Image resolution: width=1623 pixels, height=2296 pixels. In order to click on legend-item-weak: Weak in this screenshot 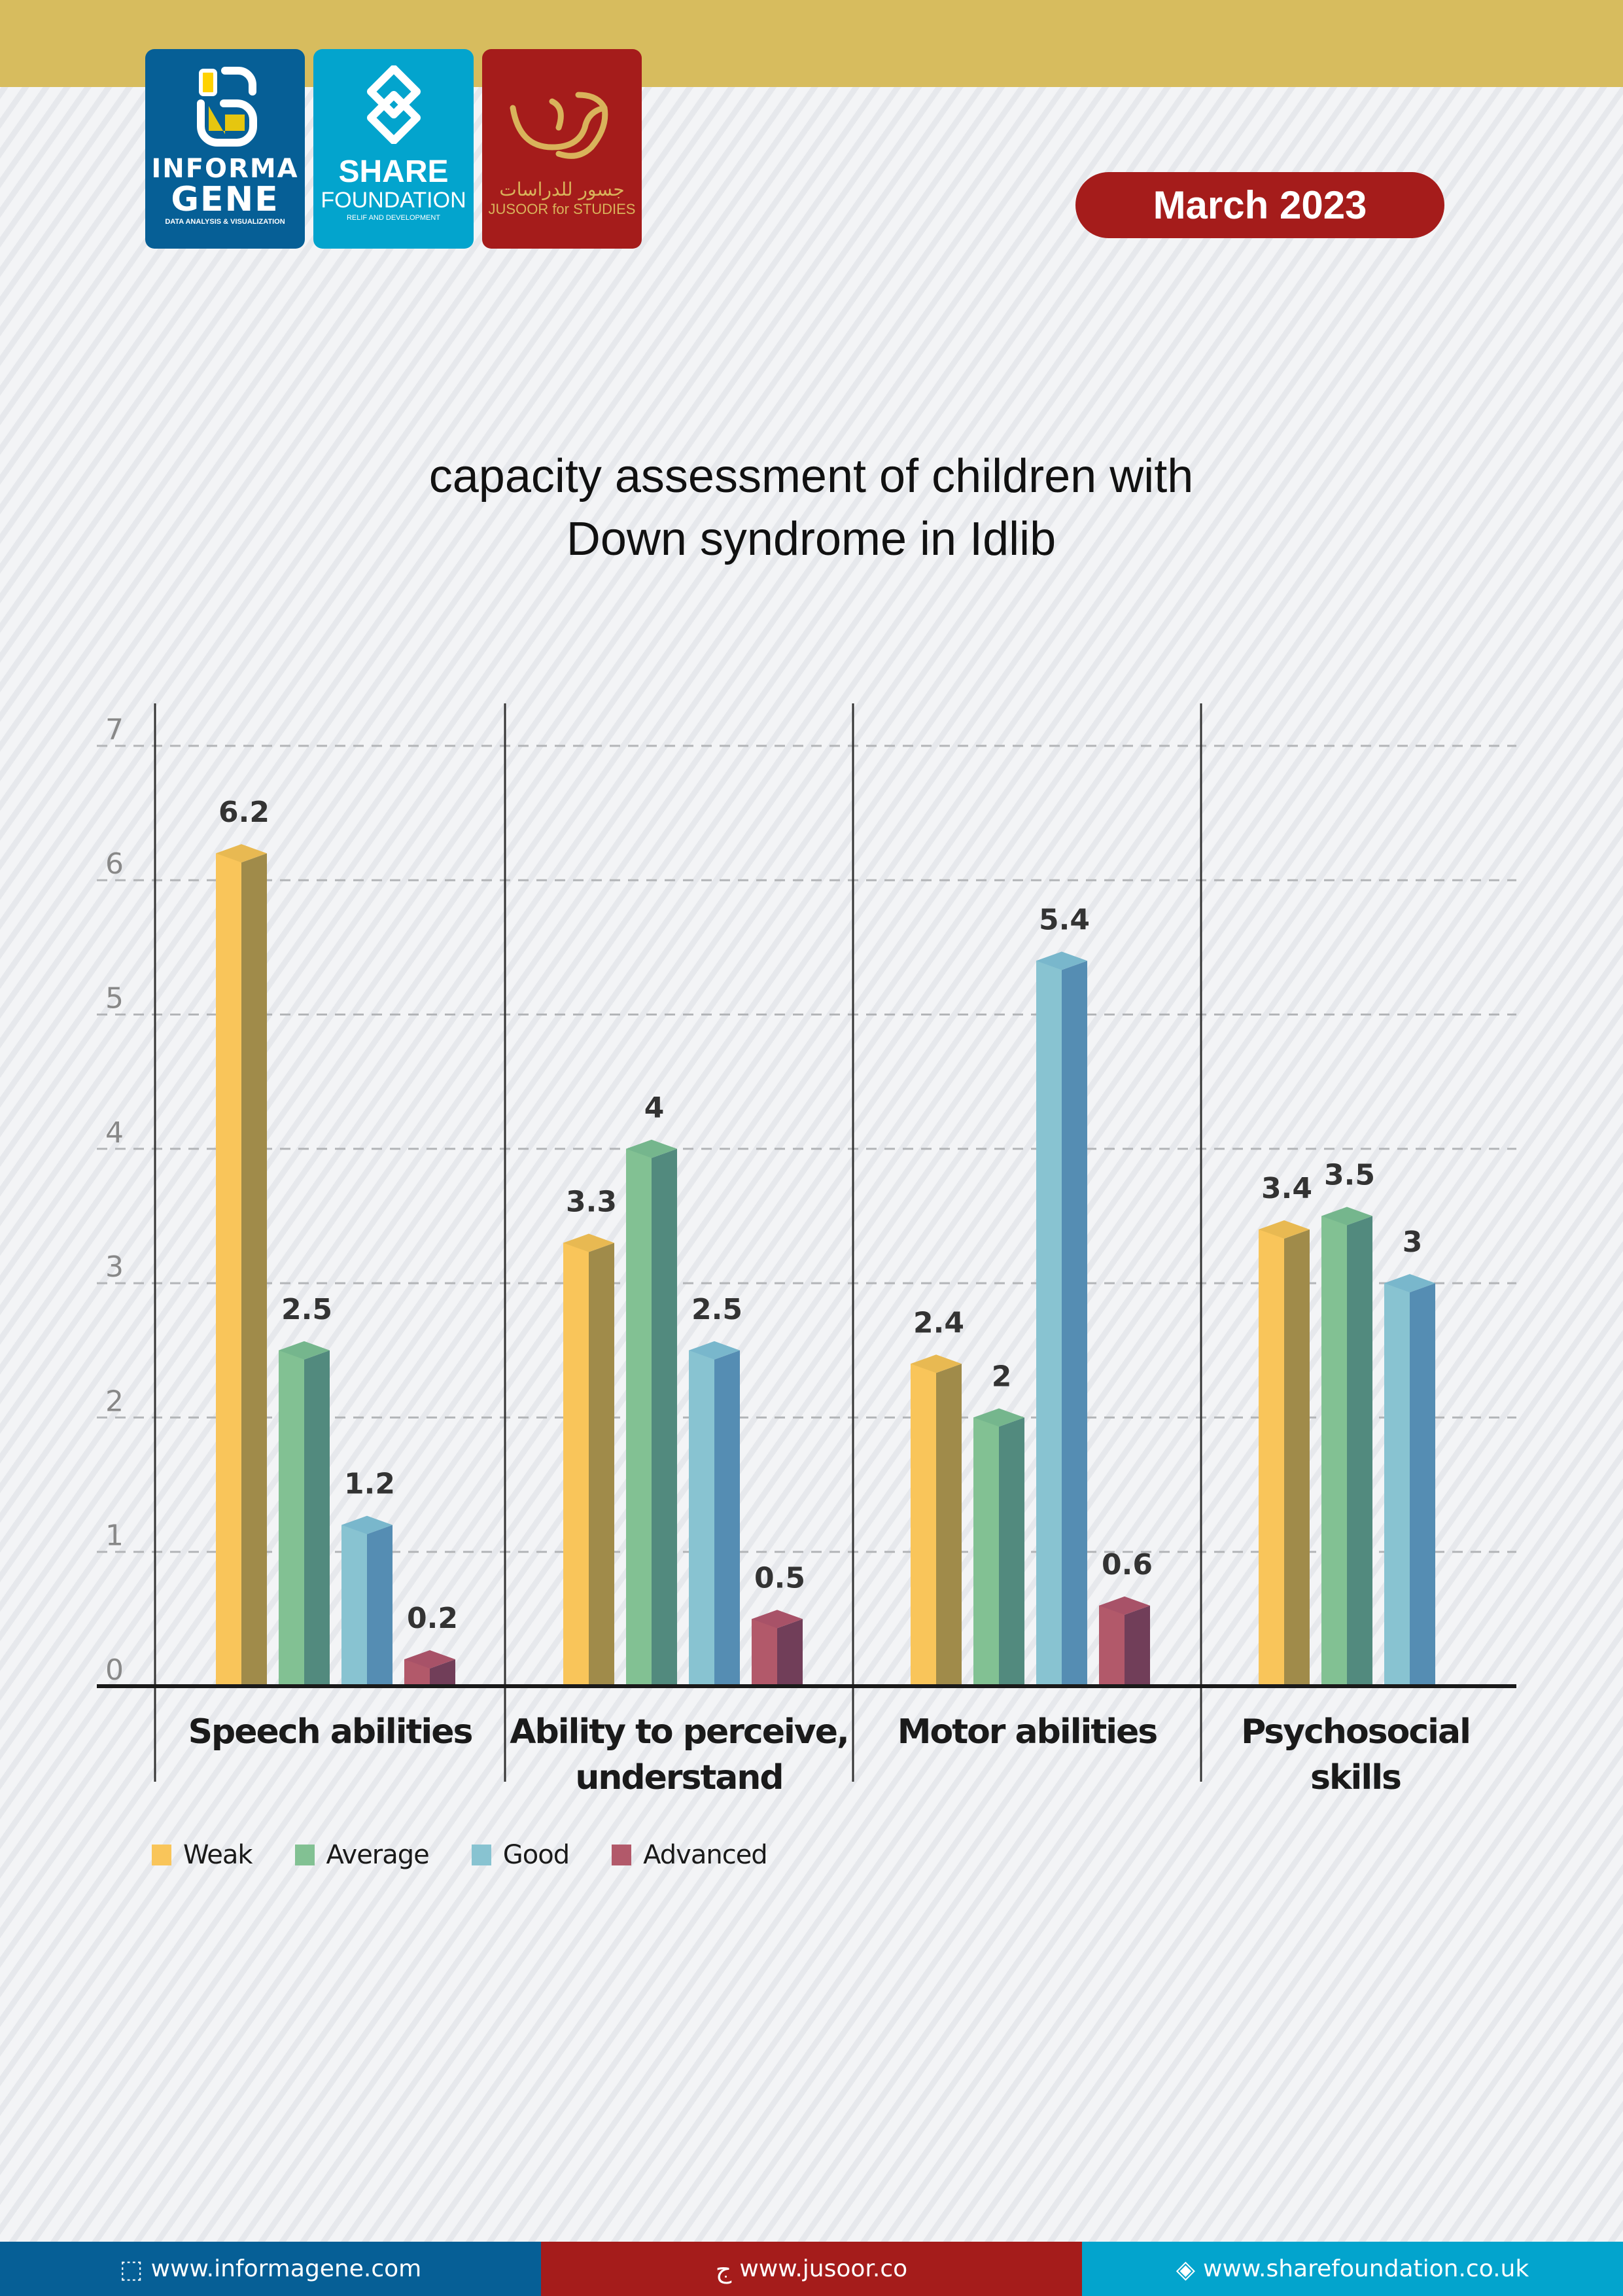, I will do `click(203, 1855)`.